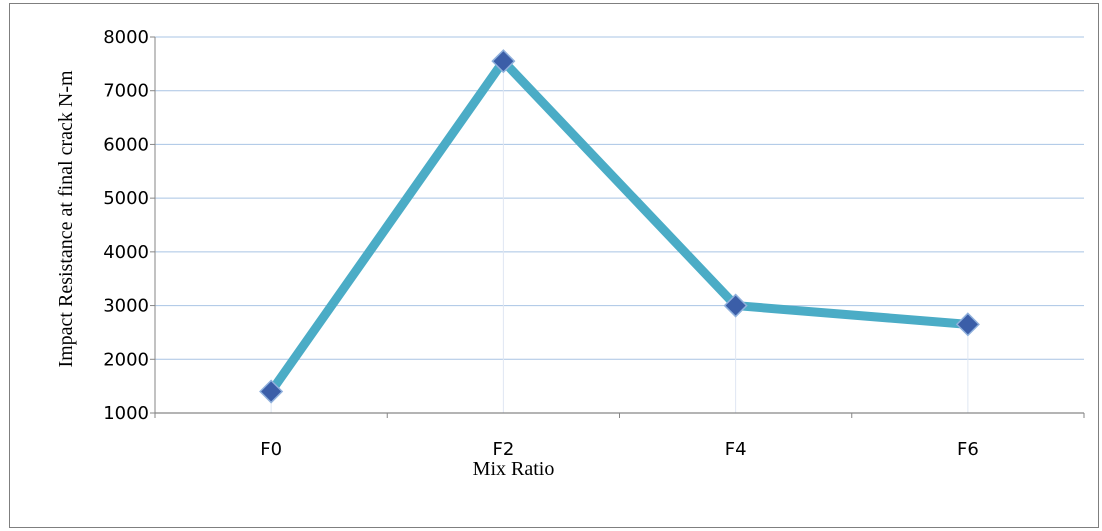 Image resolution: width=1102 pixels, height=531 pixels. I want to click on y-tick-label: 3000, so click(126, 306).